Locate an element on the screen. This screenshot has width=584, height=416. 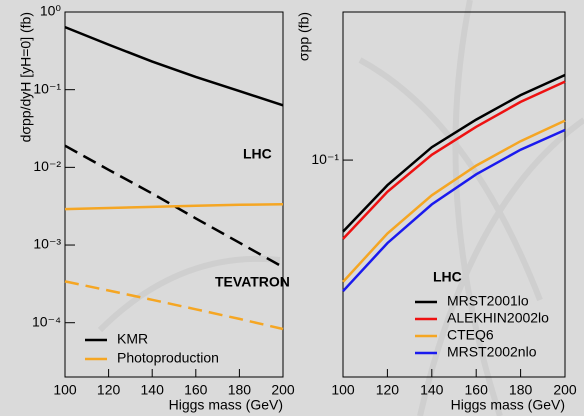
legend-label: MRST2002nlo is located at coordinates (492, 352).